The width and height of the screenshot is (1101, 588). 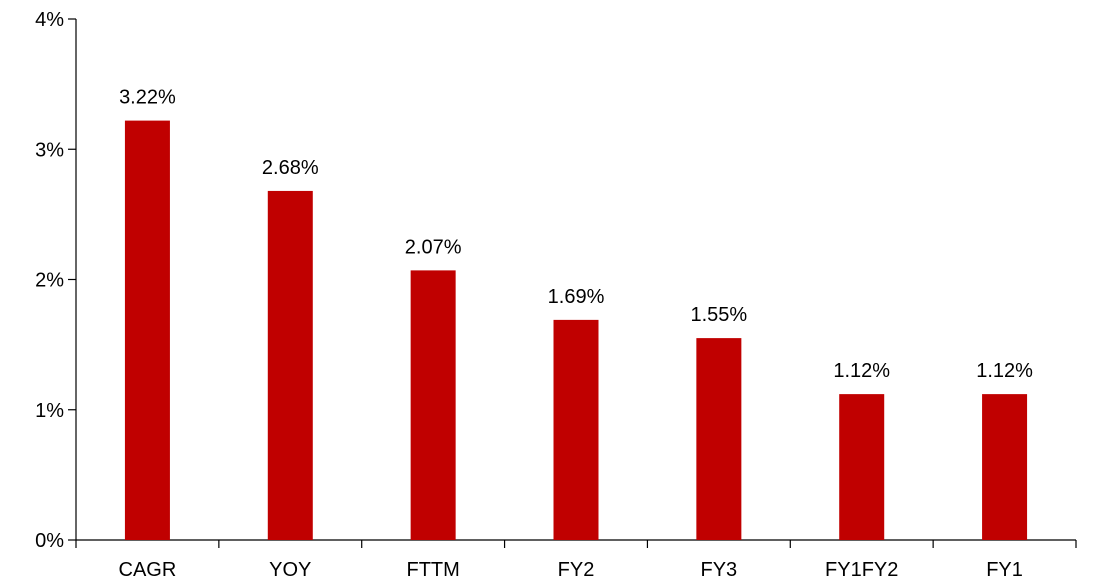 I want to click on bar-value-label: 1.55%, so click(x=718, y=315).